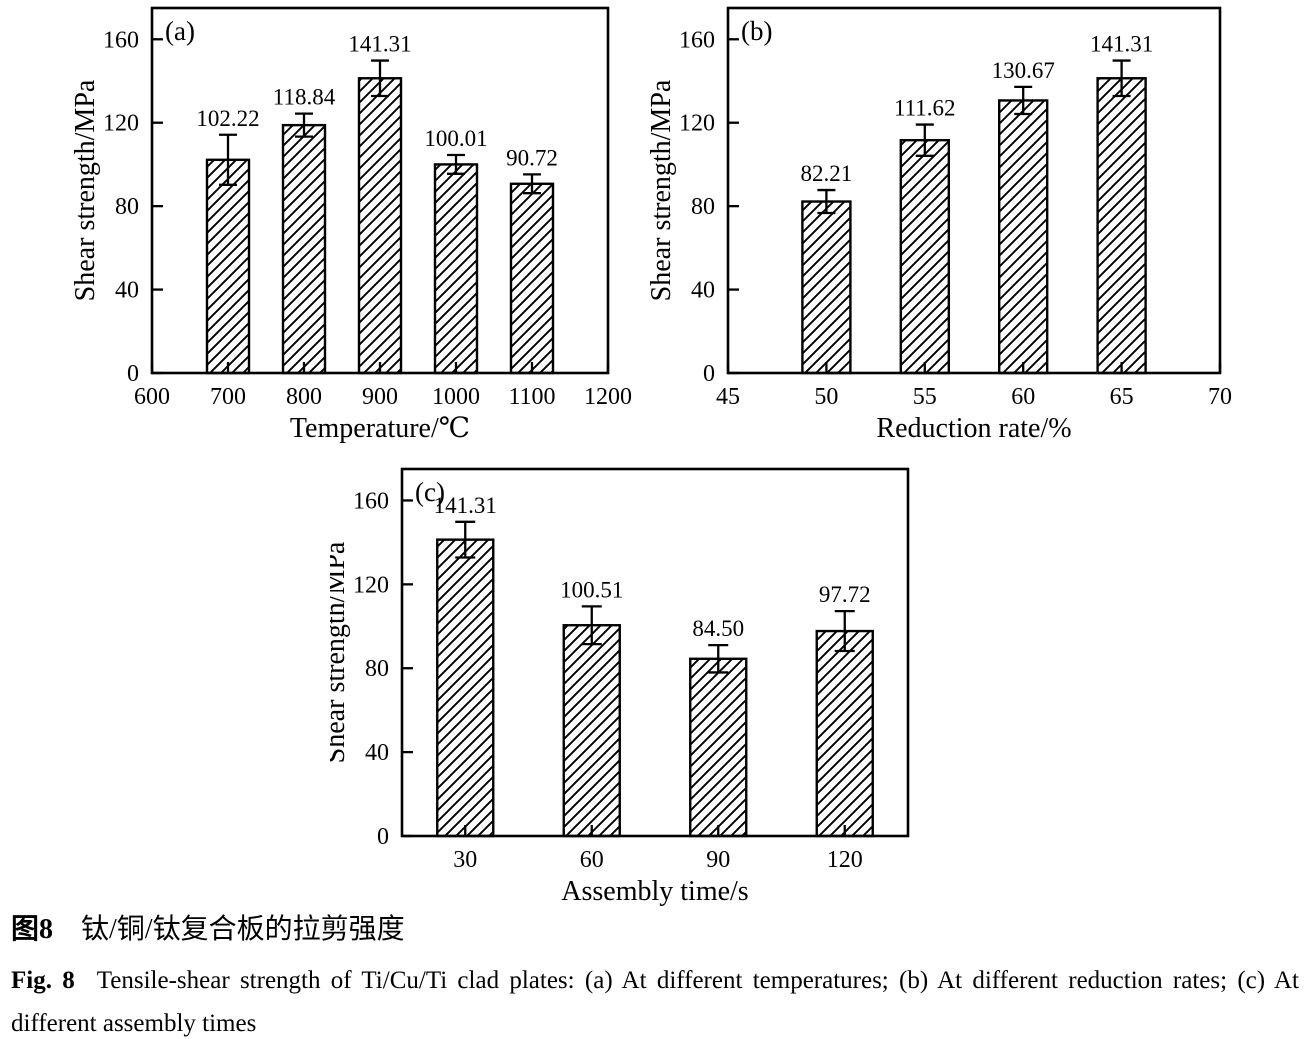  I want to click on value-label: 118.84, so click(304, 97).